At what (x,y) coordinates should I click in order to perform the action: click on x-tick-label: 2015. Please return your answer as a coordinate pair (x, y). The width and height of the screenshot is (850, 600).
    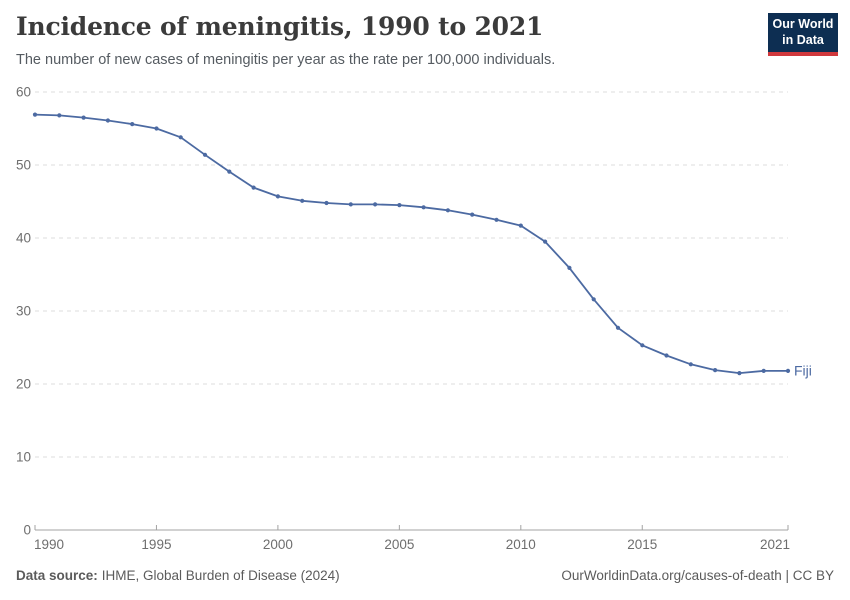
    Looking at the image, I should click on (642, 544).